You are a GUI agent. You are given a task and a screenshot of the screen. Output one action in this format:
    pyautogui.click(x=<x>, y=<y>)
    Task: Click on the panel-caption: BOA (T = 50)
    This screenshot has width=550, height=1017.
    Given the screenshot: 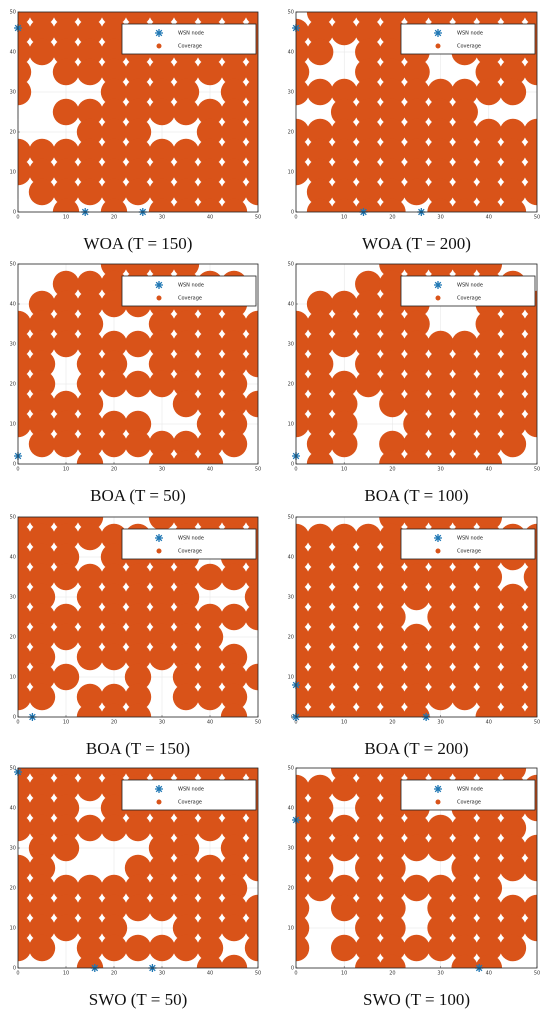 What is the action you would take?
    pyautogui.click(x=138, y=495)
    